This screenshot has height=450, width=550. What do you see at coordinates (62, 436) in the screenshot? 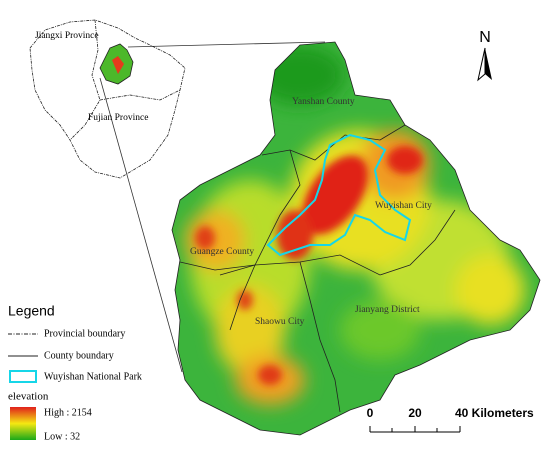
I see `elevation-low: Low : 32` at bounding box center [62, 436].